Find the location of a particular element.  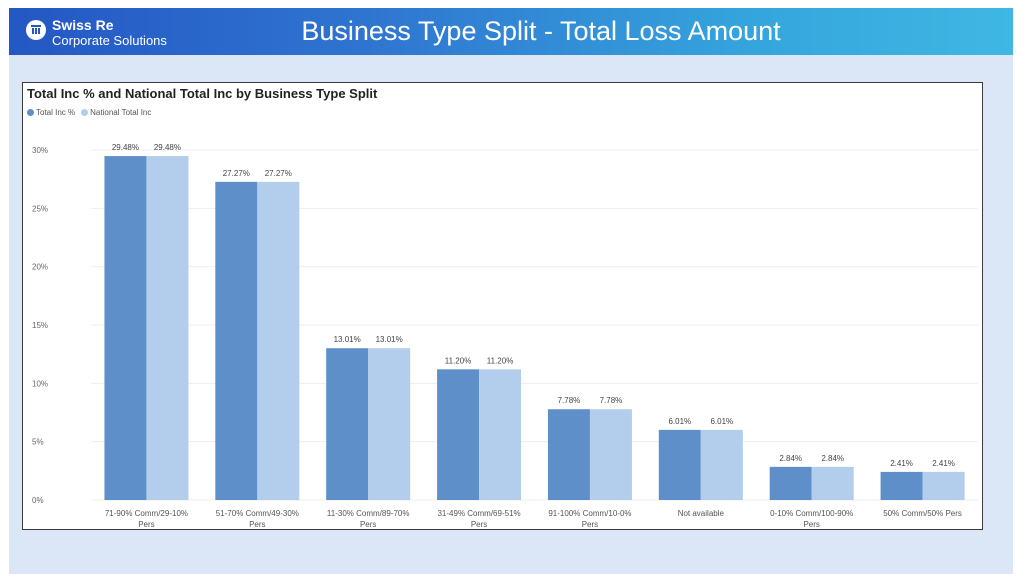

x-tick-label-line: 71-90% Comm/29-10% is located at coordinates (146, 513).